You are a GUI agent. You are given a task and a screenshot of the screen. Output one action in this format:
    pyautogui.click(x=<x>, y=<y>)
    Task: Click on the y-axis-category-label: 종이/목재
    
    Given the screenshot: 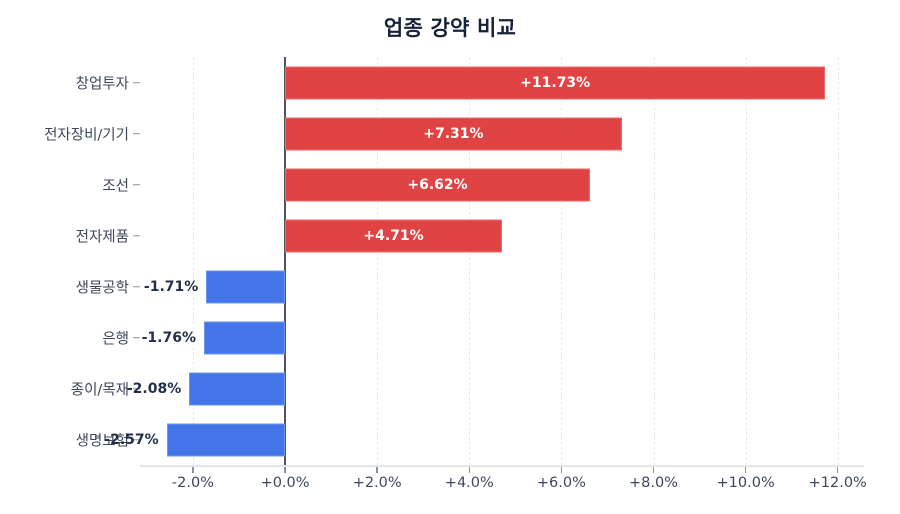 What is the action you would take?
    pyautogui.click(x=99, y=390)
    